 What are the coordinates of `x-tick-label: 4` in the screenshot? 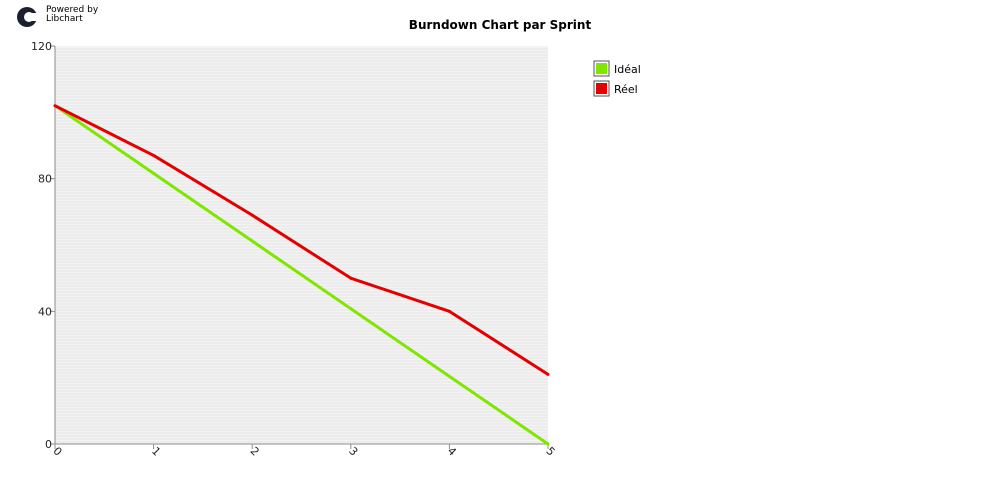 It's located at (452, 451).